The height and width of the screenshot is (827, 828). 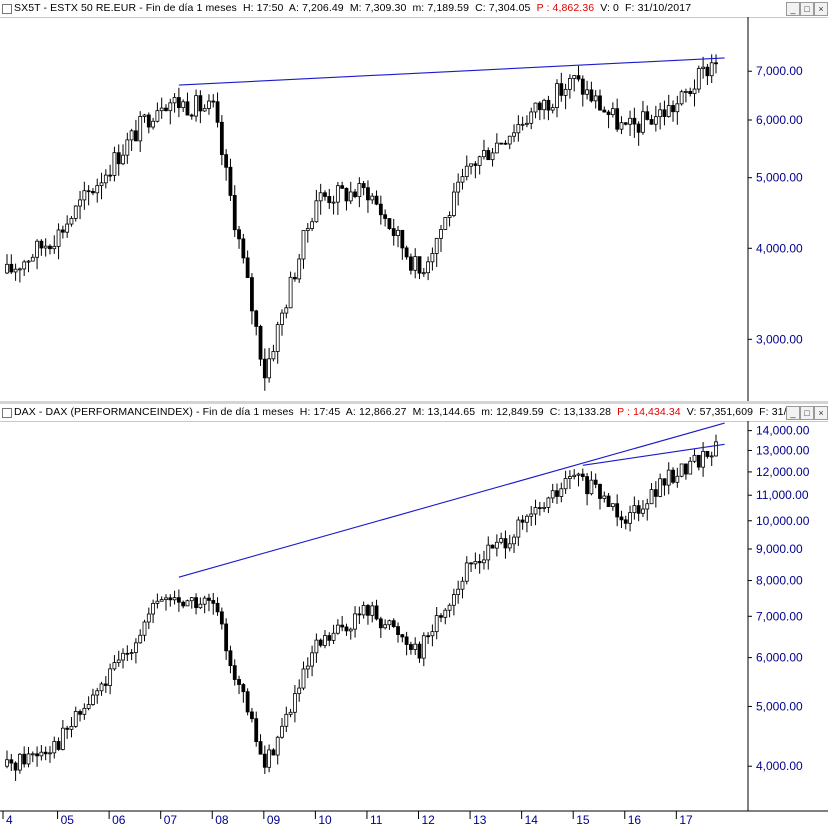 I want to click on x-tick-label: 16, so click(x=635, y=820).